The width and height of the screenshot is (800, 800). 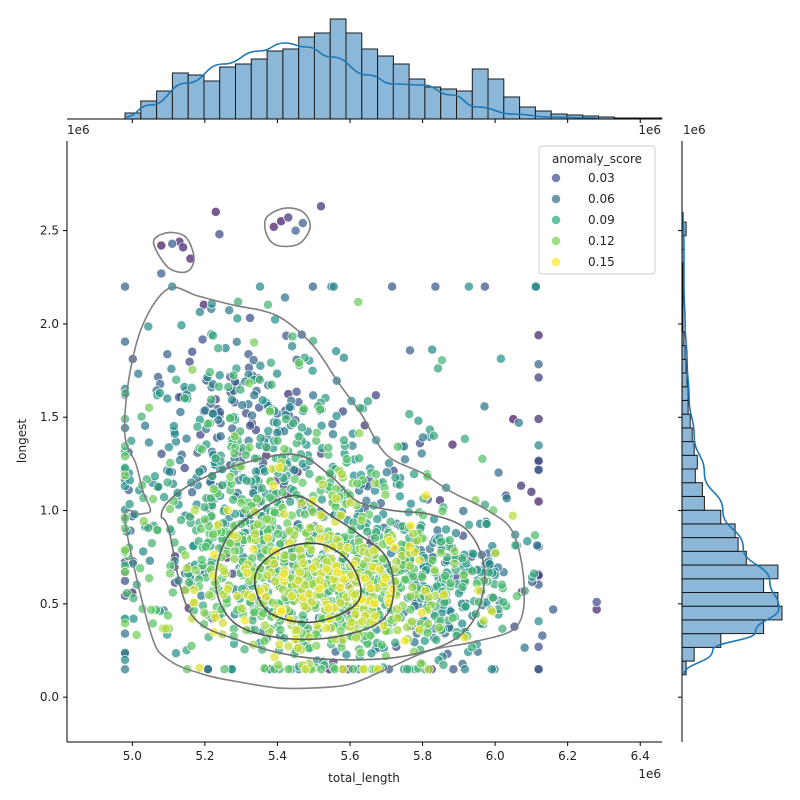 I want to click on legend-marker, so click(x=556, y=241).